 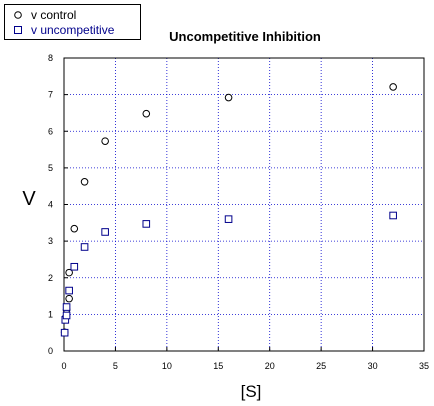 I want to click on legend-item-uncompetitive: v uncompetitive, so click(x=62, y=30).